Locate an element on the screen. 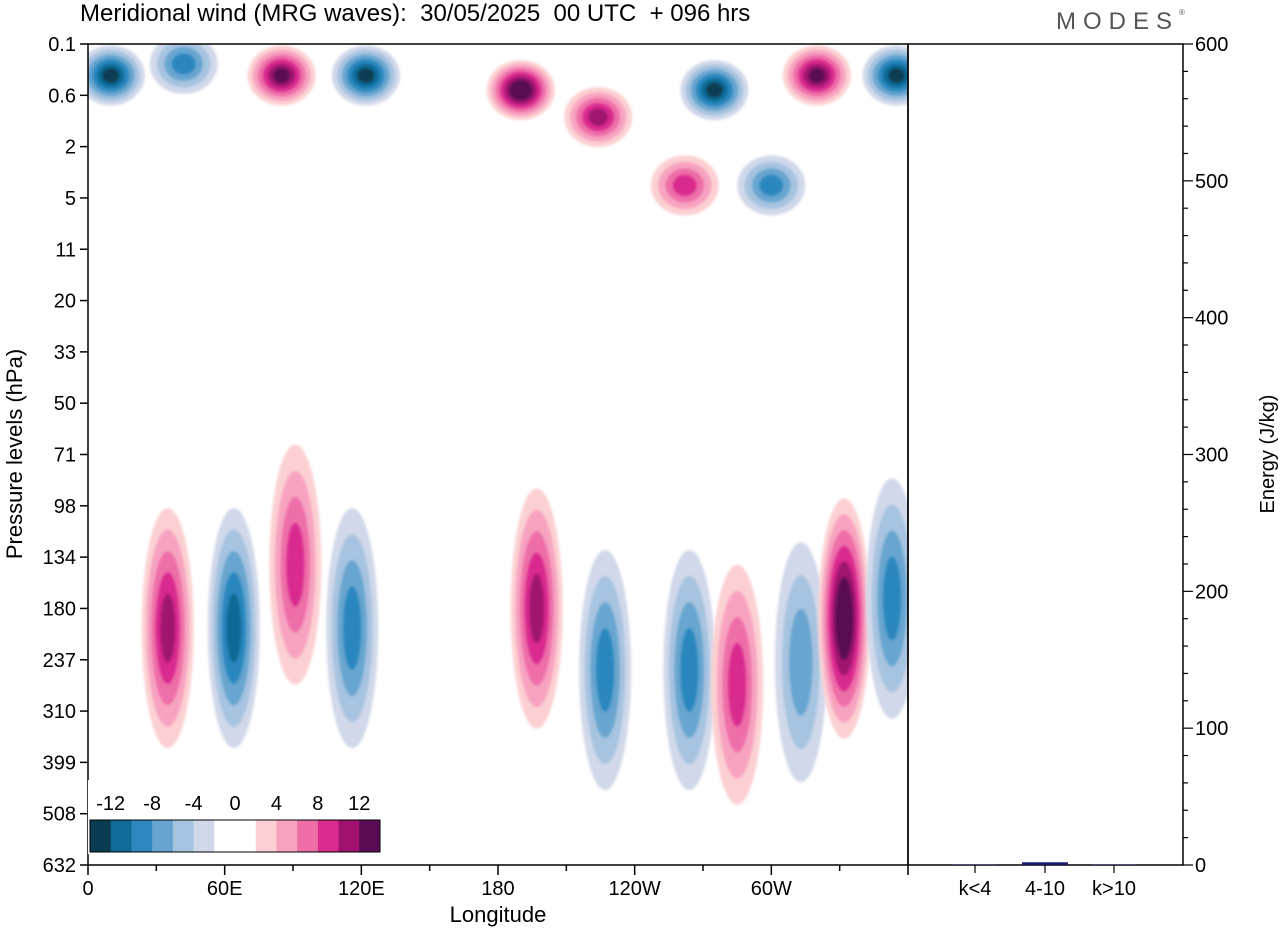 The width and height of the screenshot is (1280, 930). longitude-tick-label: 120E is located at coordinates (361, 889).